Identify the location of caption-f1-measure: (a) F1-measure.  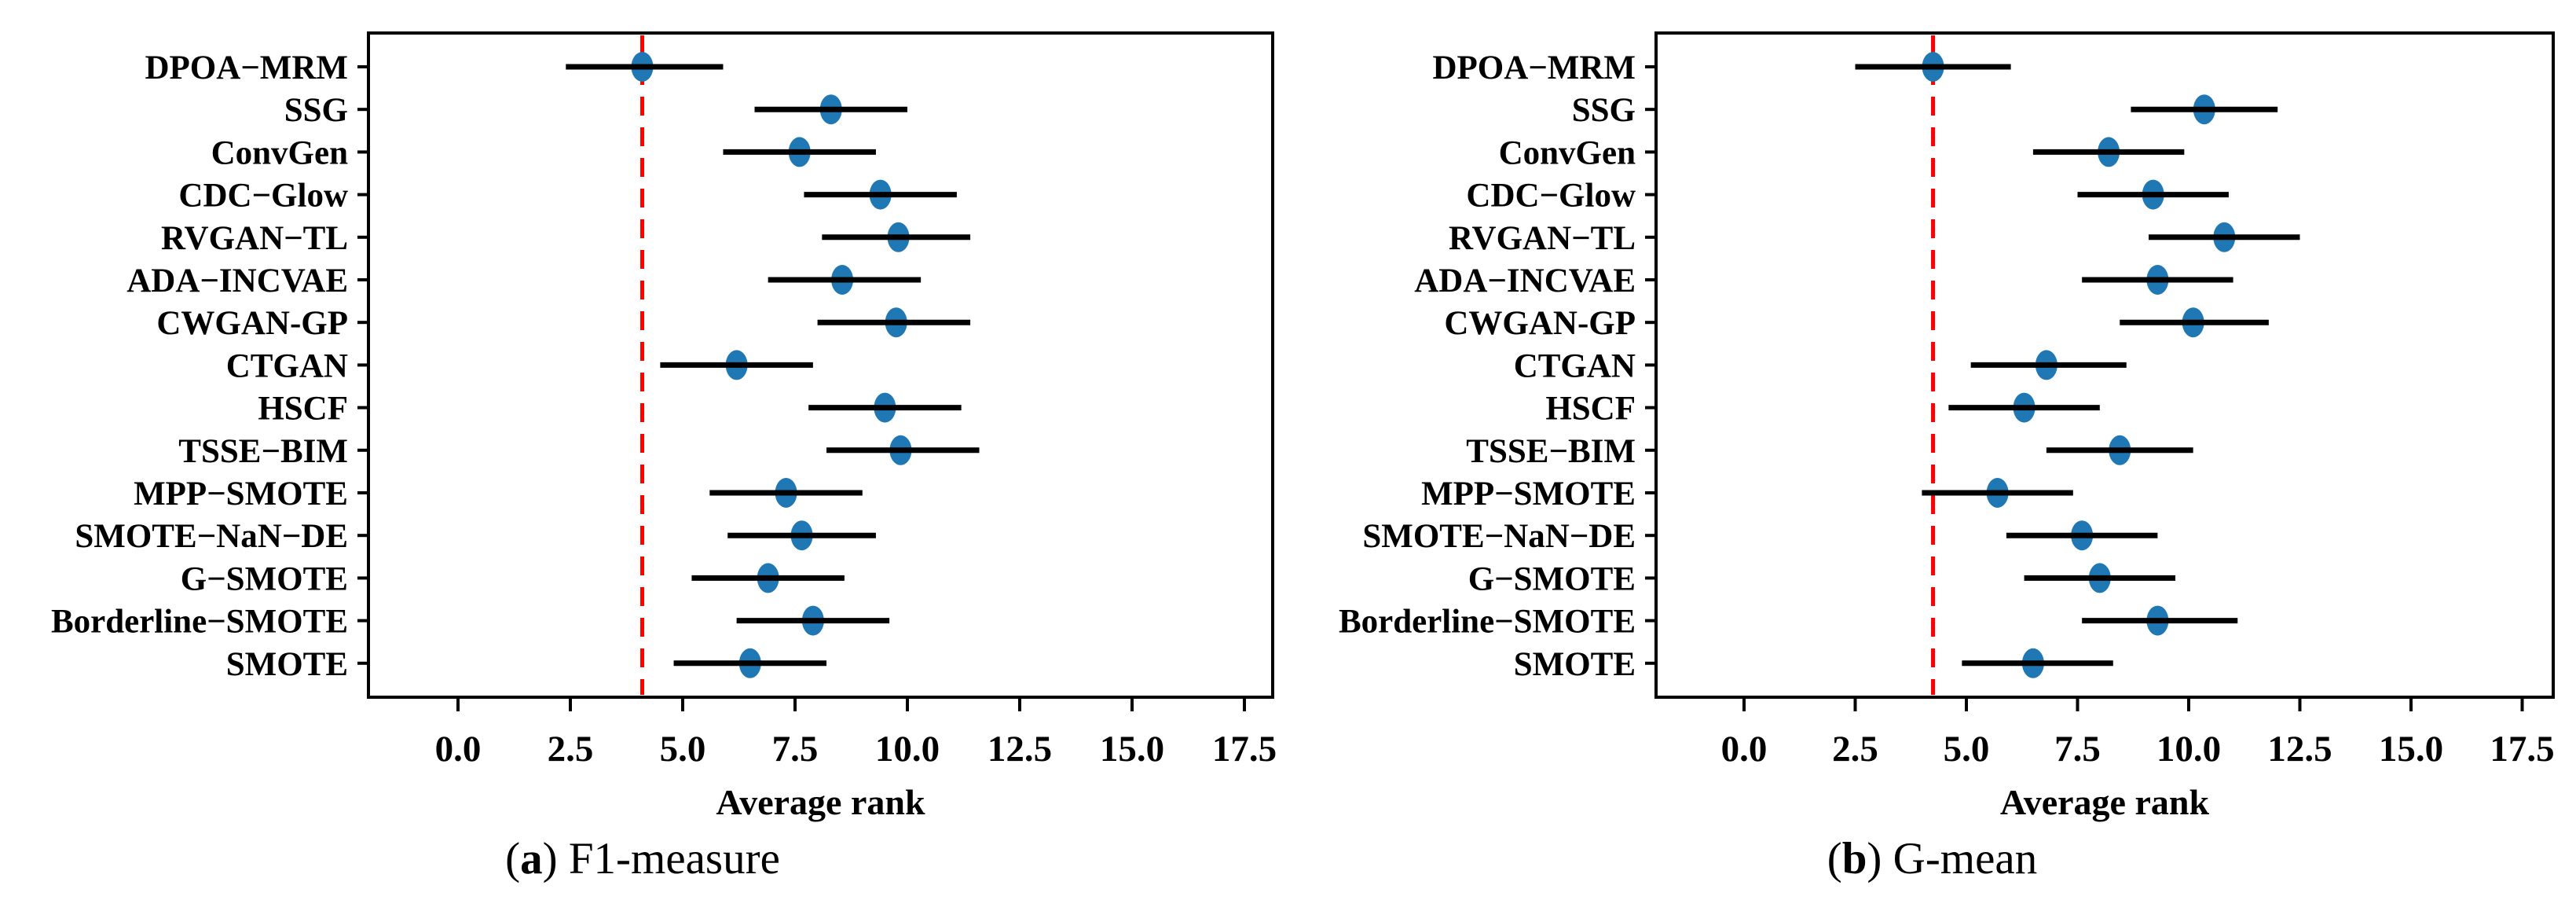
(642, 869).